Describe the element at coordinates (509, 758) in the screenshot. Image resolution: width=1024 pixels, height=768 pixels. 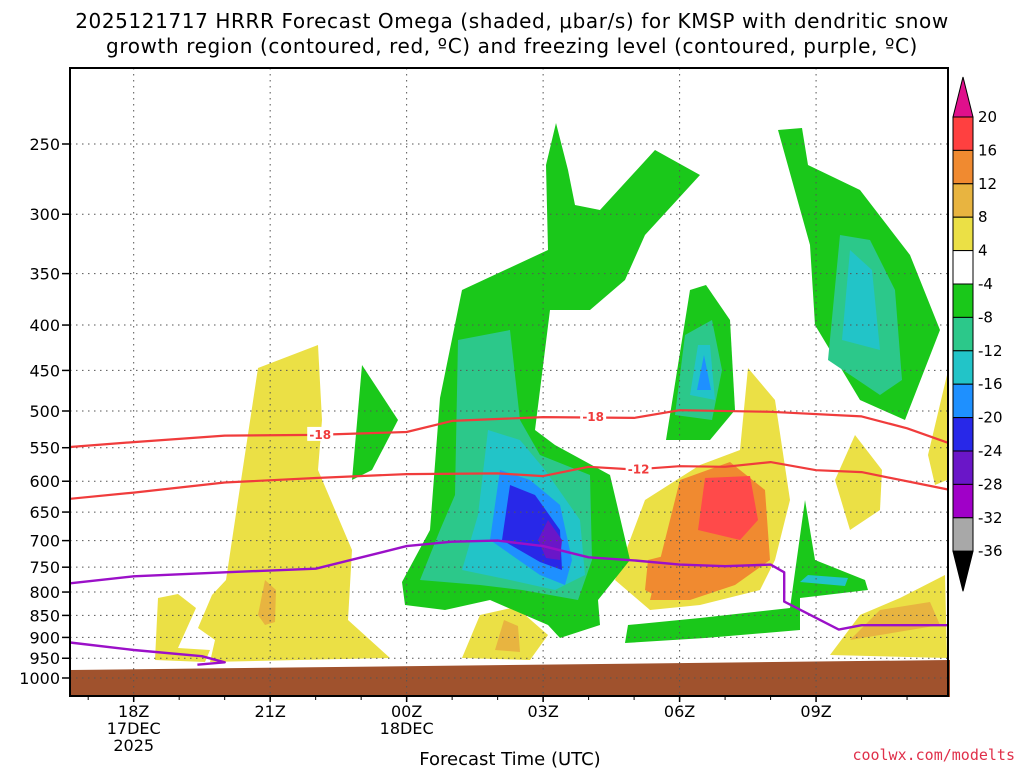
I see `x-axis-label: Forecast Time (UTC)` at that location.